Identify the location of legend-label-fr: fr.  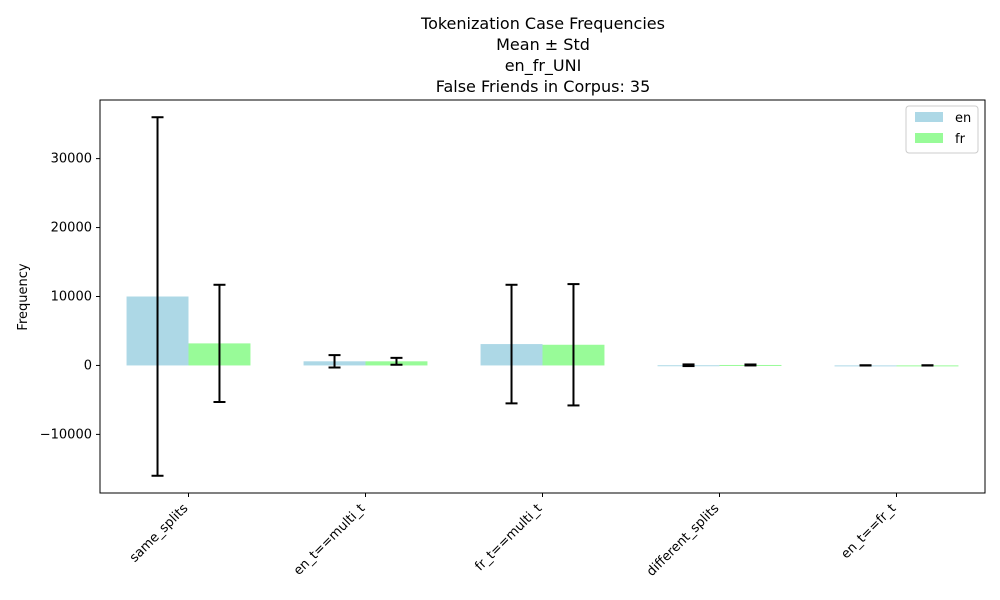
(960, 139).